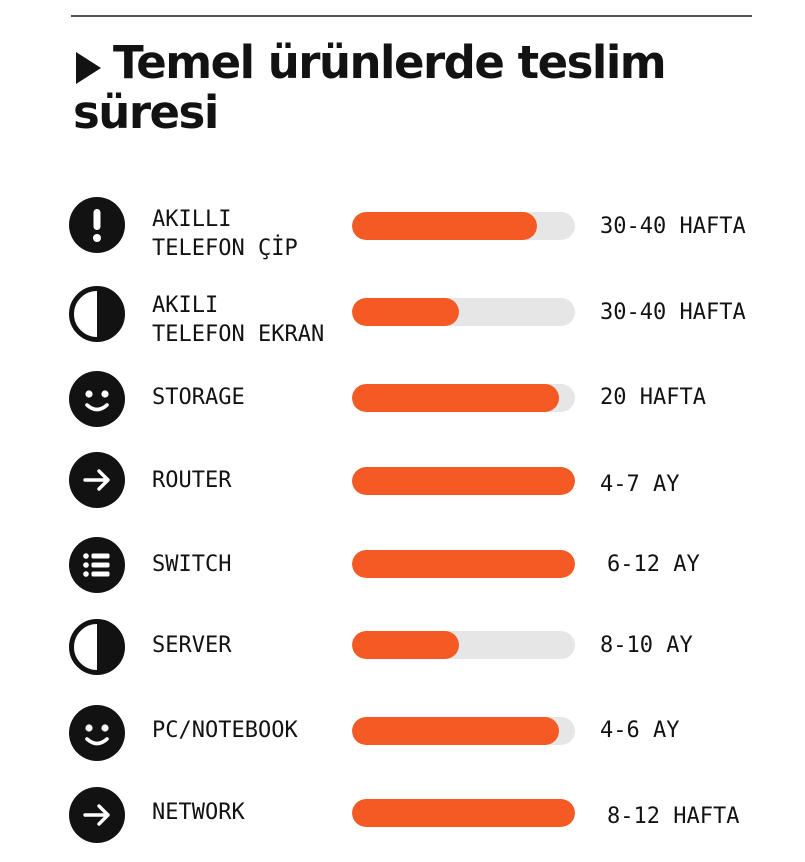 Image resolution: width=805 pixels, height=862 pixels. I want to click on chart-row: STORAGE 20 HAFTA, so click(402, 404).